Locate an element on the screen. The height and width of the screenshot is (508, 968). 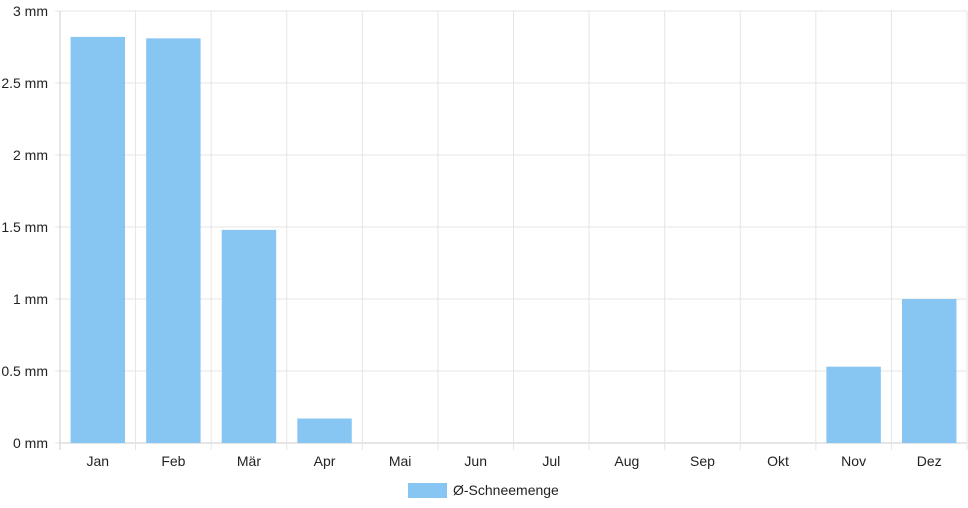
legend: Ø-Schneemenge is located at coordinates (483, 490).